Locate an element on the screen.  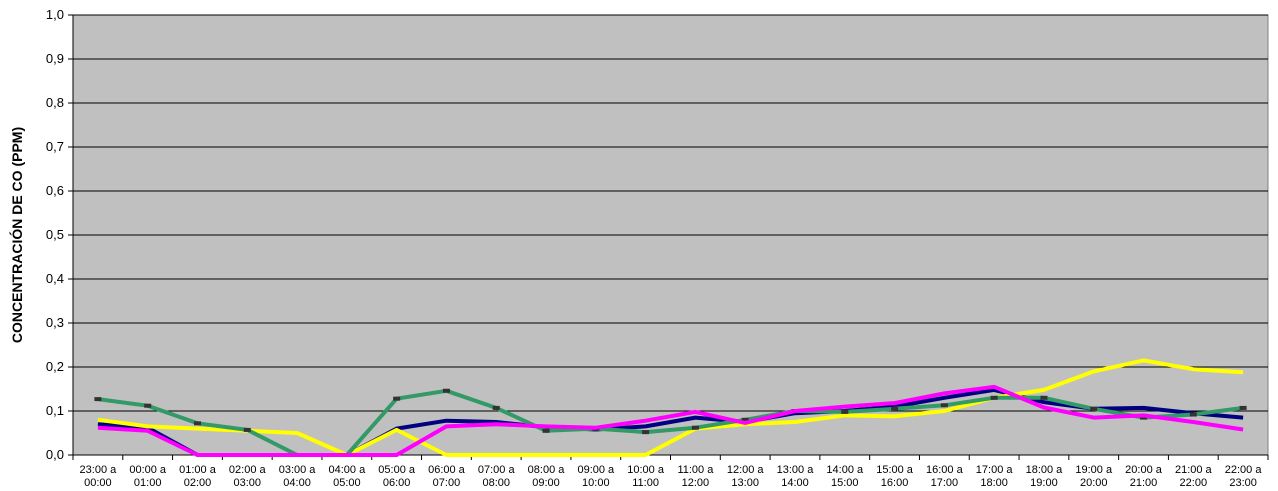
x-tick-label: 01:00 a 02:00 is located at coordinates (198, 476).